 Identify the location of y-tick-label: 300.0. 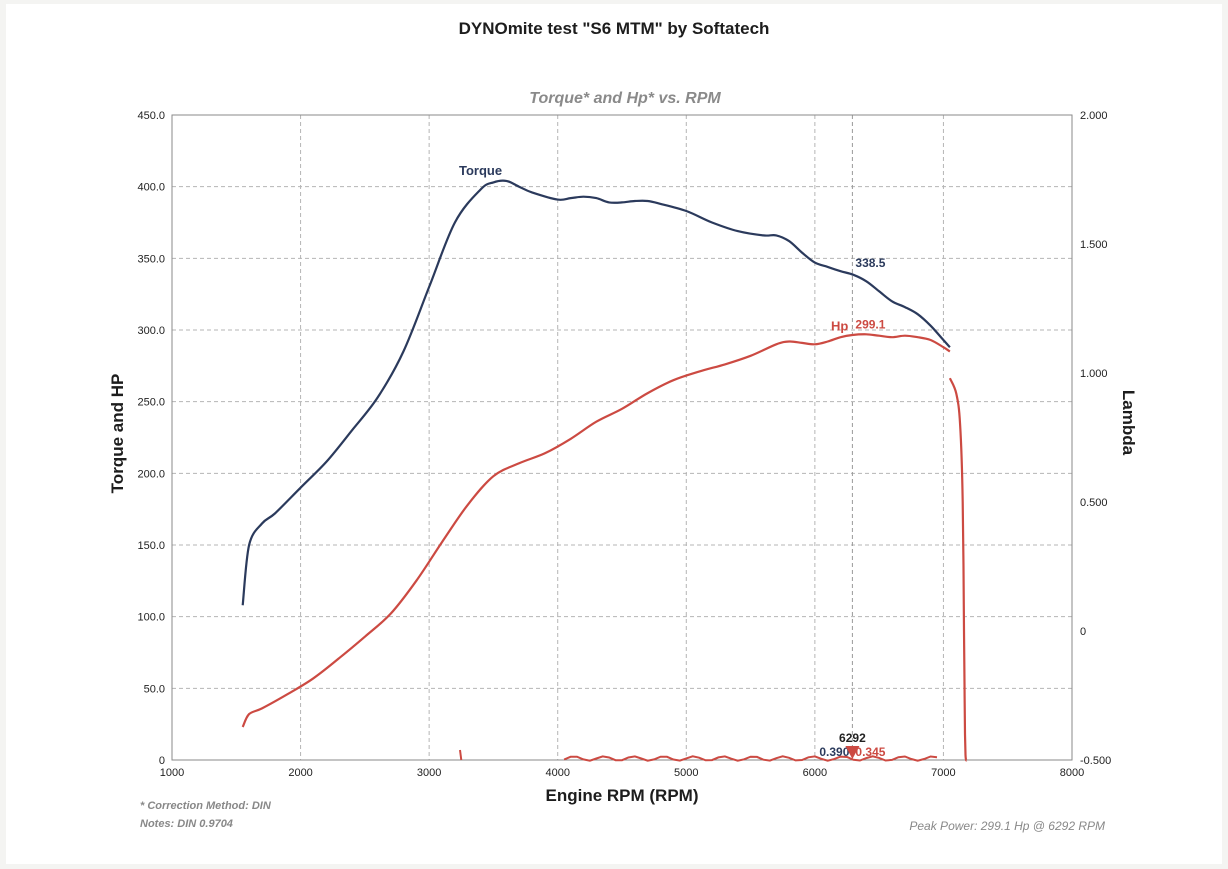
(151, 331).